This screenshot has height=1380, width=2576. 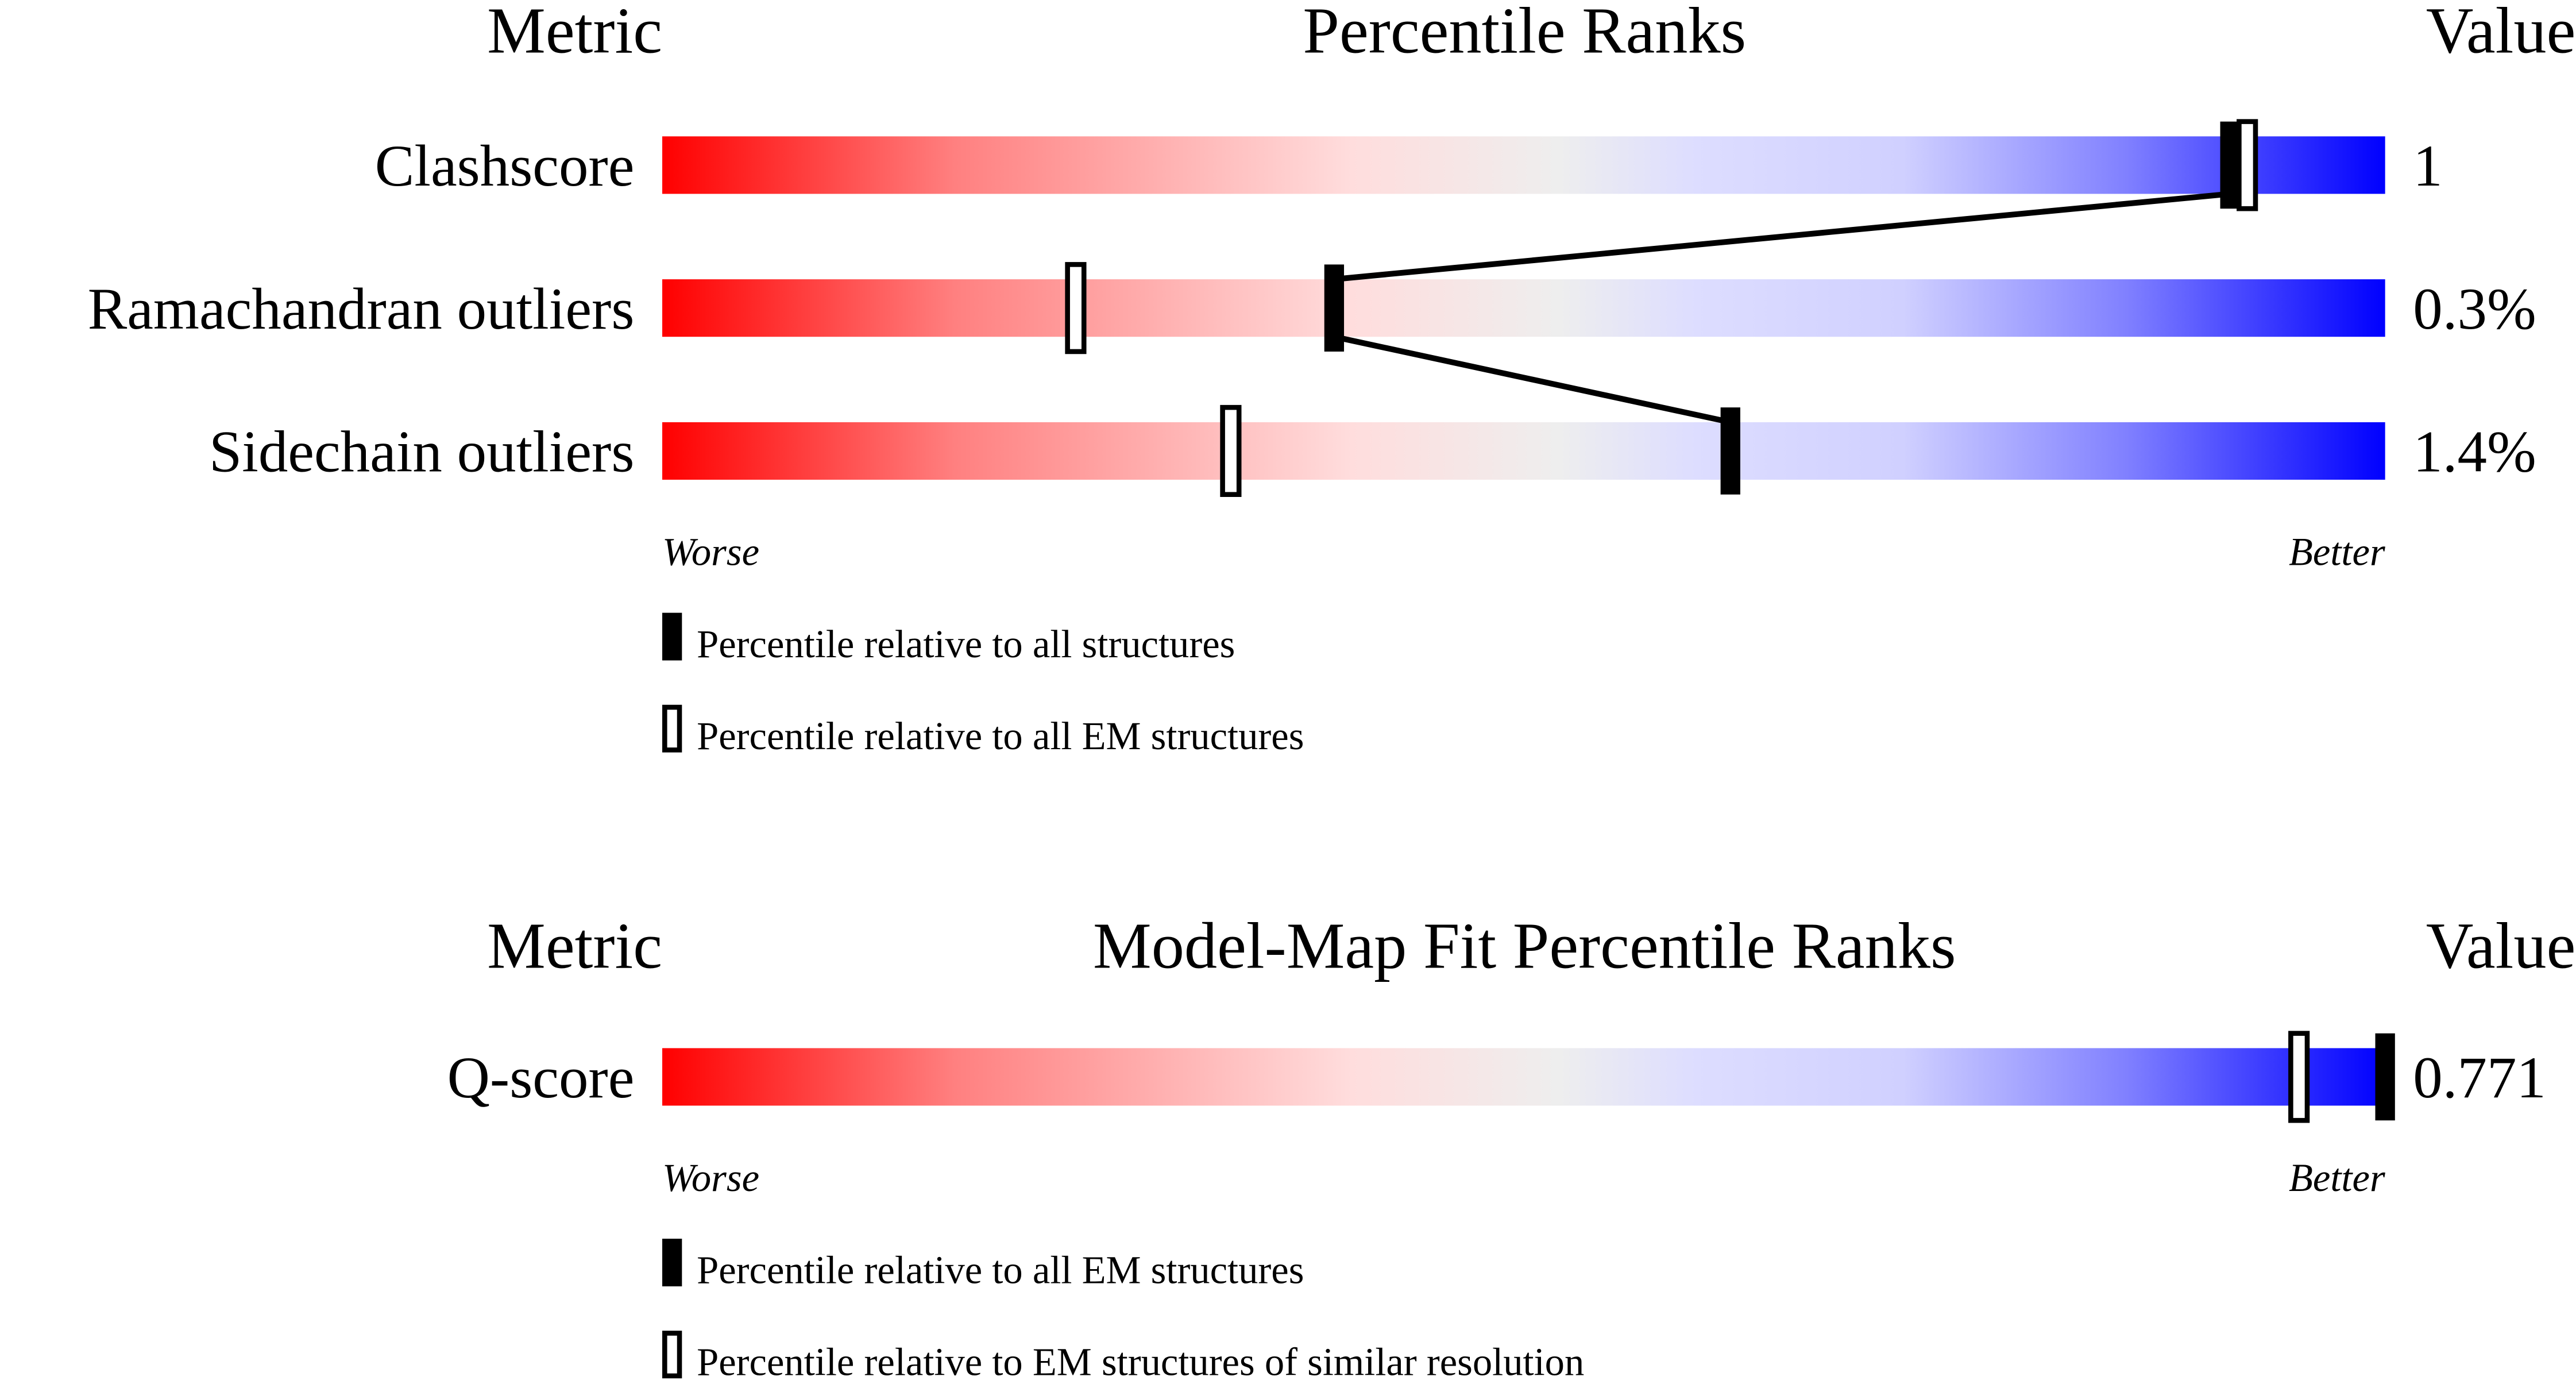 I want to click on metric-value: 1.4%, so click(x=2474, y=452).